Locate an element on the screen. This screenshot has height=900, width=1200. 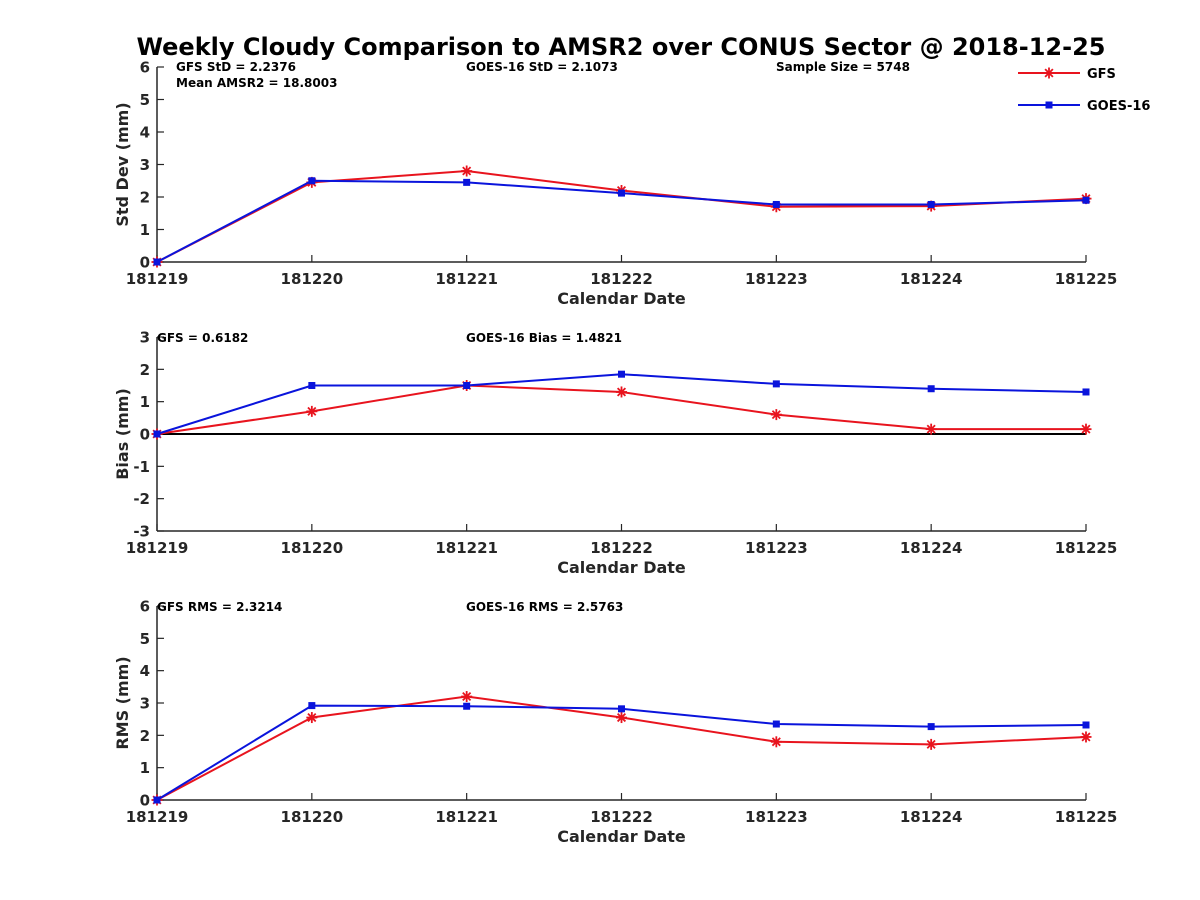
y-axis-title: Bias (mm) is located at coordinates (122, 434).